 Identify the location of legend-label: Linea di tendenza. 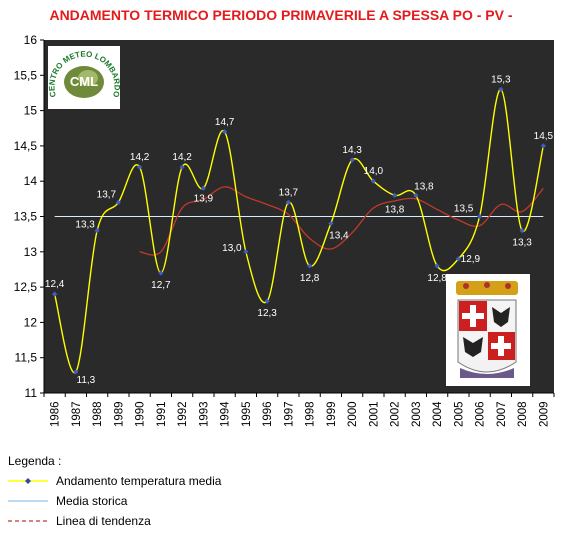
(103, 521).